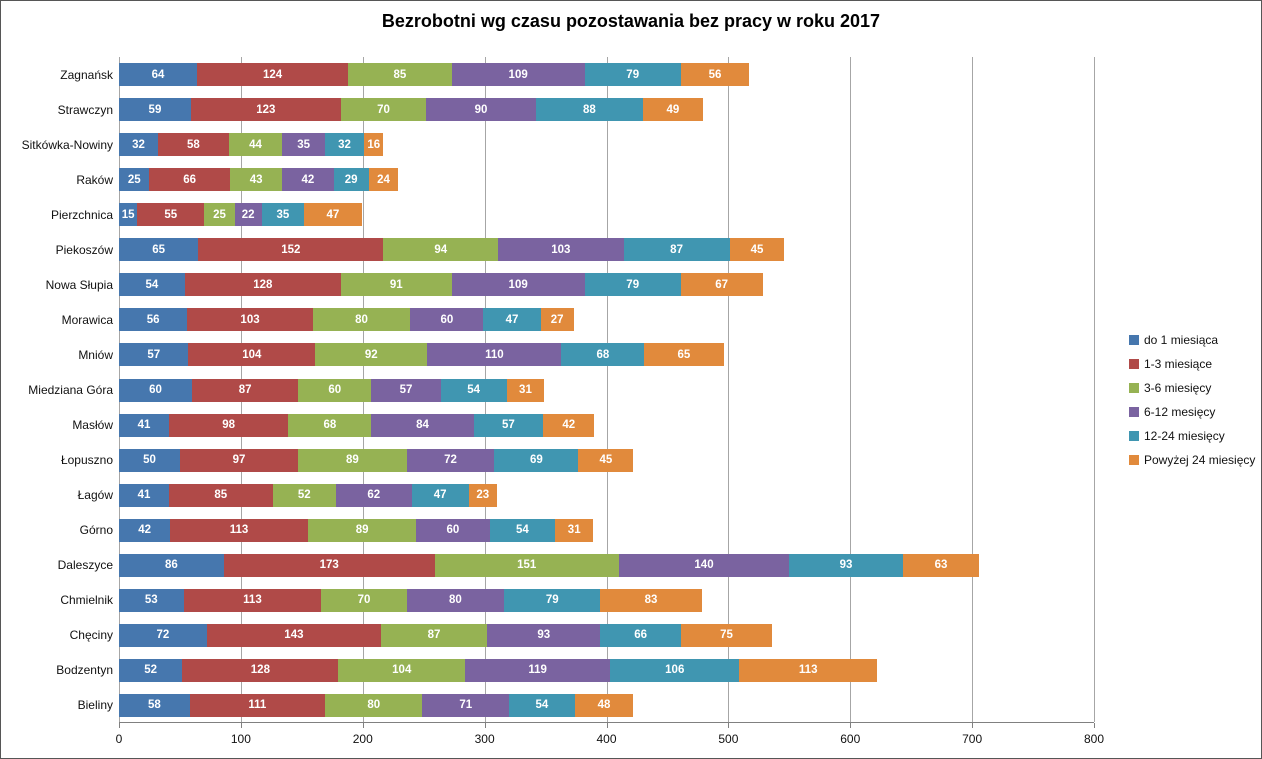  I want to click on x-axis-labels: 0 100 200 300 400 500 600 700 800, so click(631, 741).